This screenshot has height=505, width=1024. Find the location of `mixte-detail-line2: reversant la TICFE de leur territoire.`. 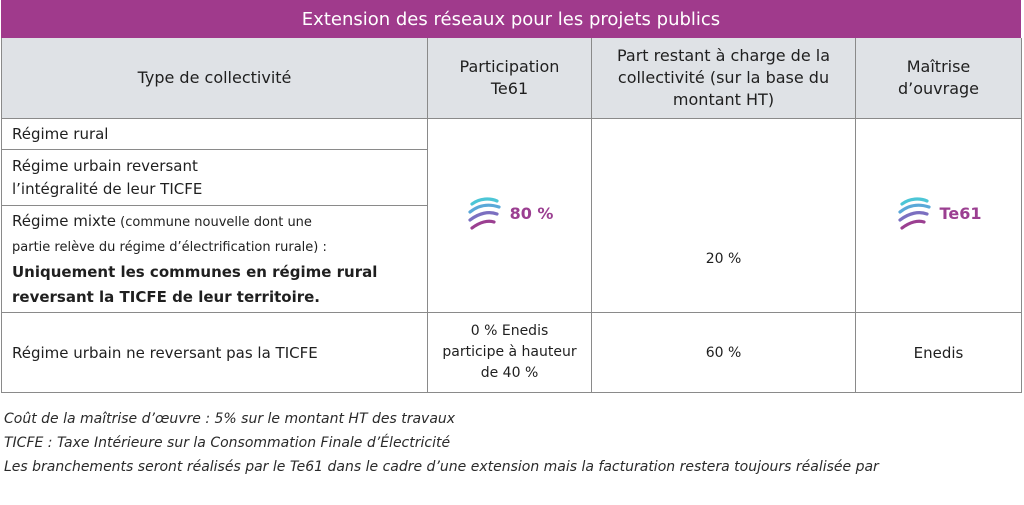

mixte-detail-line2: reversant la TICFE de leur territoire. is located at coordinates (166, 296).